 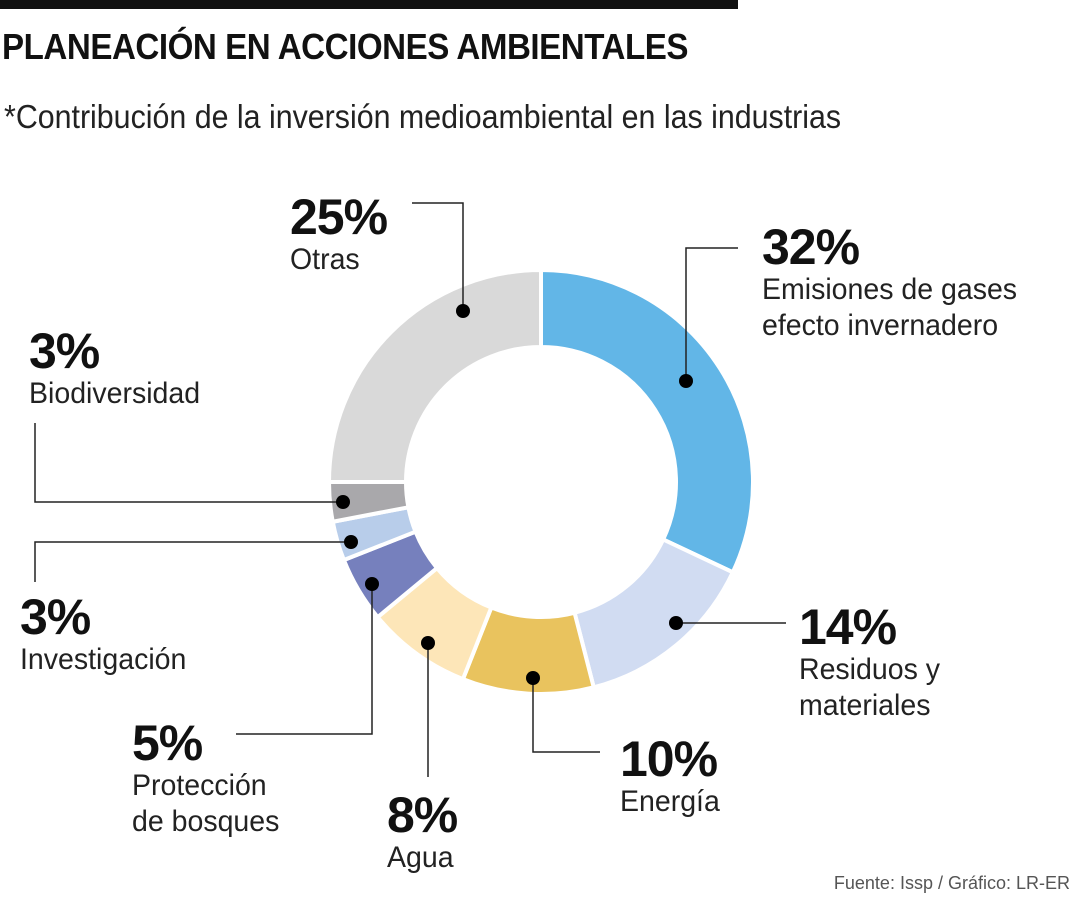 I want to click on label-otras: 25% Otras, so click(x=339, y=233).